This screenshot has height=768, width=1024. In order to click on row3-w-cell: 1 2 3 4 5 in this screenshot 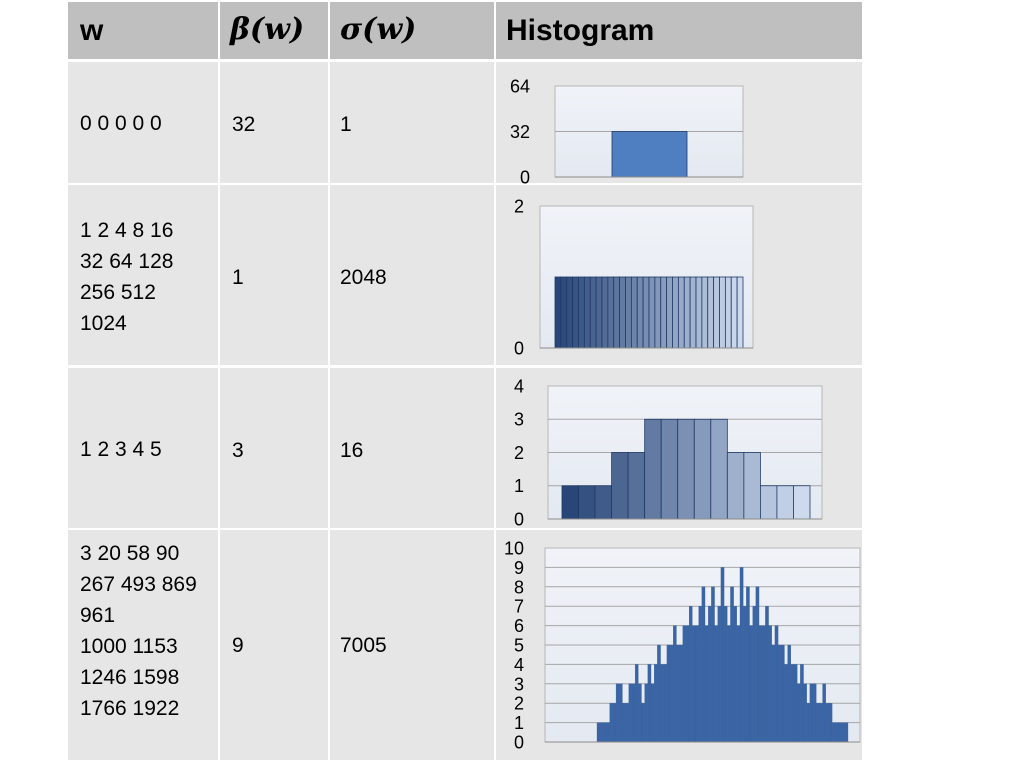, I will do `click(143, 448)`.